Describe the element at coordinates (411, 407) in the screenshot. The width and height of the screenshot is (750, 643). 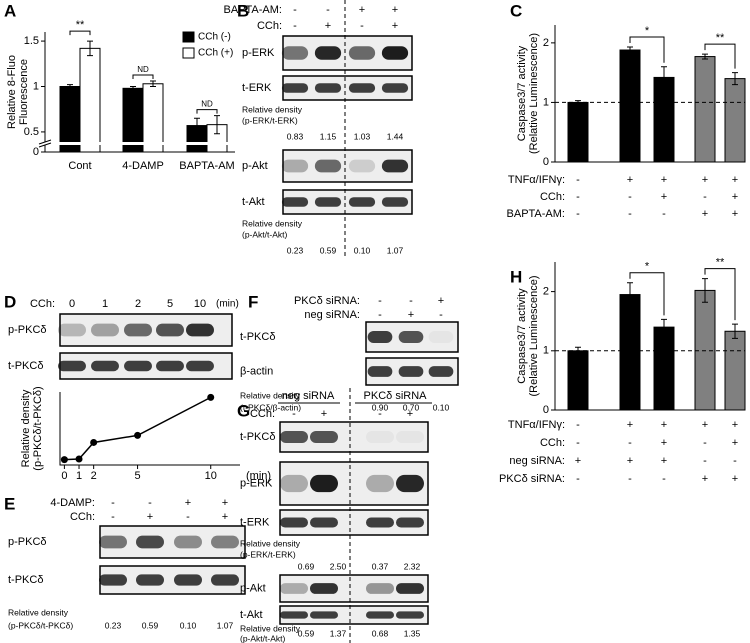
I see `density-value: 0.70` at that location.